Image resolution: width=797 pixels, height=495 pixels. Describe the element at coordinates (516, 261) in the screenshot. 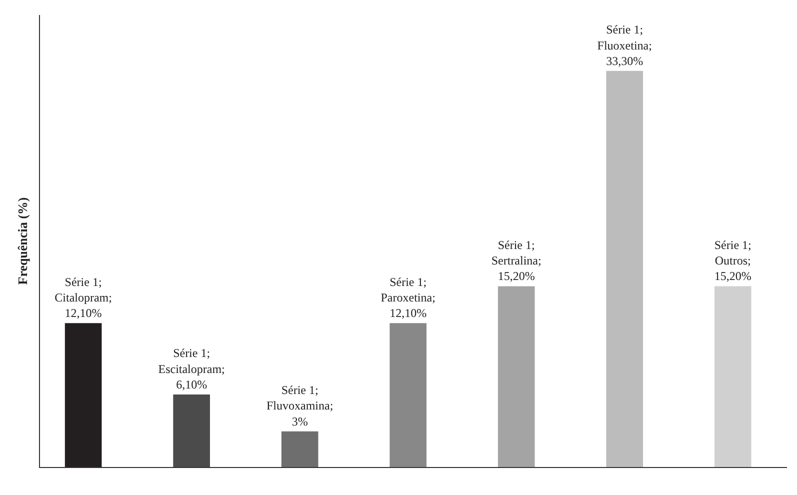

I see `data-label: Série 1; Sertralina; 15,20%` at that location.